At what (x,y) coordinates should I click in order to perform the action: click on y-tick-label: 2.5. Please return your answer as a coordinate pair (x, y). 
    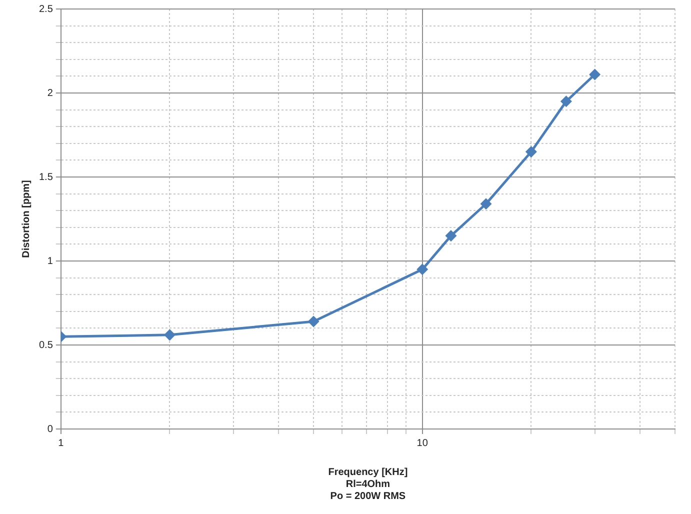
    Looking at the image, I should click on (46, 9).